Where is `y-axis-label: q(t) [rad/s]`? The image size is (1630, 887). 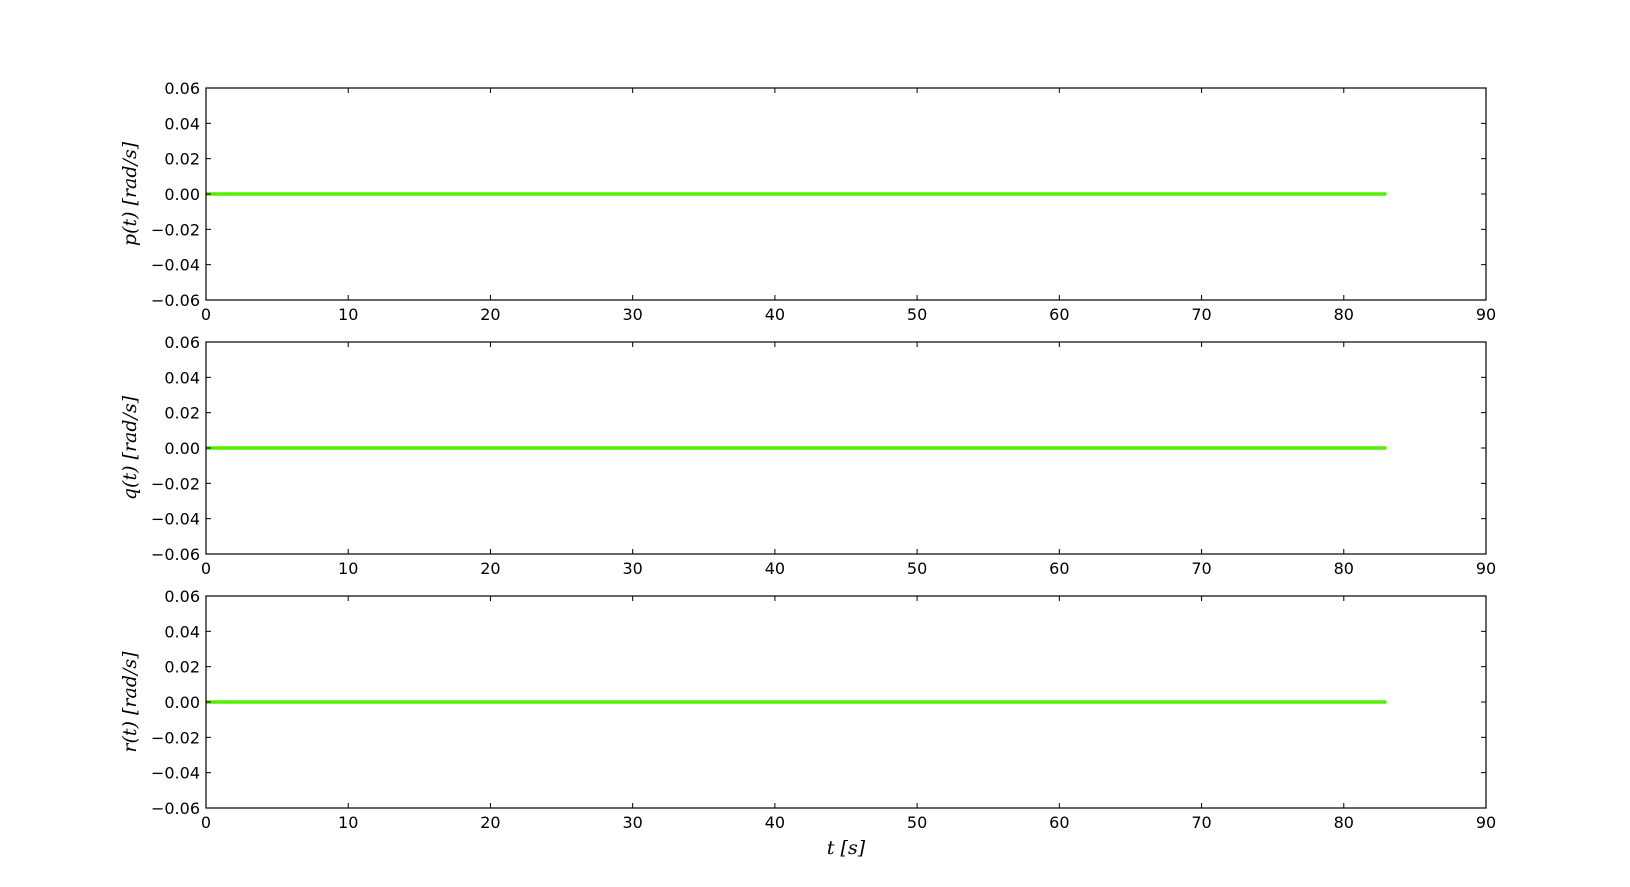
y-axis-label: q(t) [rad/s] is located at coordinates (130, 447).